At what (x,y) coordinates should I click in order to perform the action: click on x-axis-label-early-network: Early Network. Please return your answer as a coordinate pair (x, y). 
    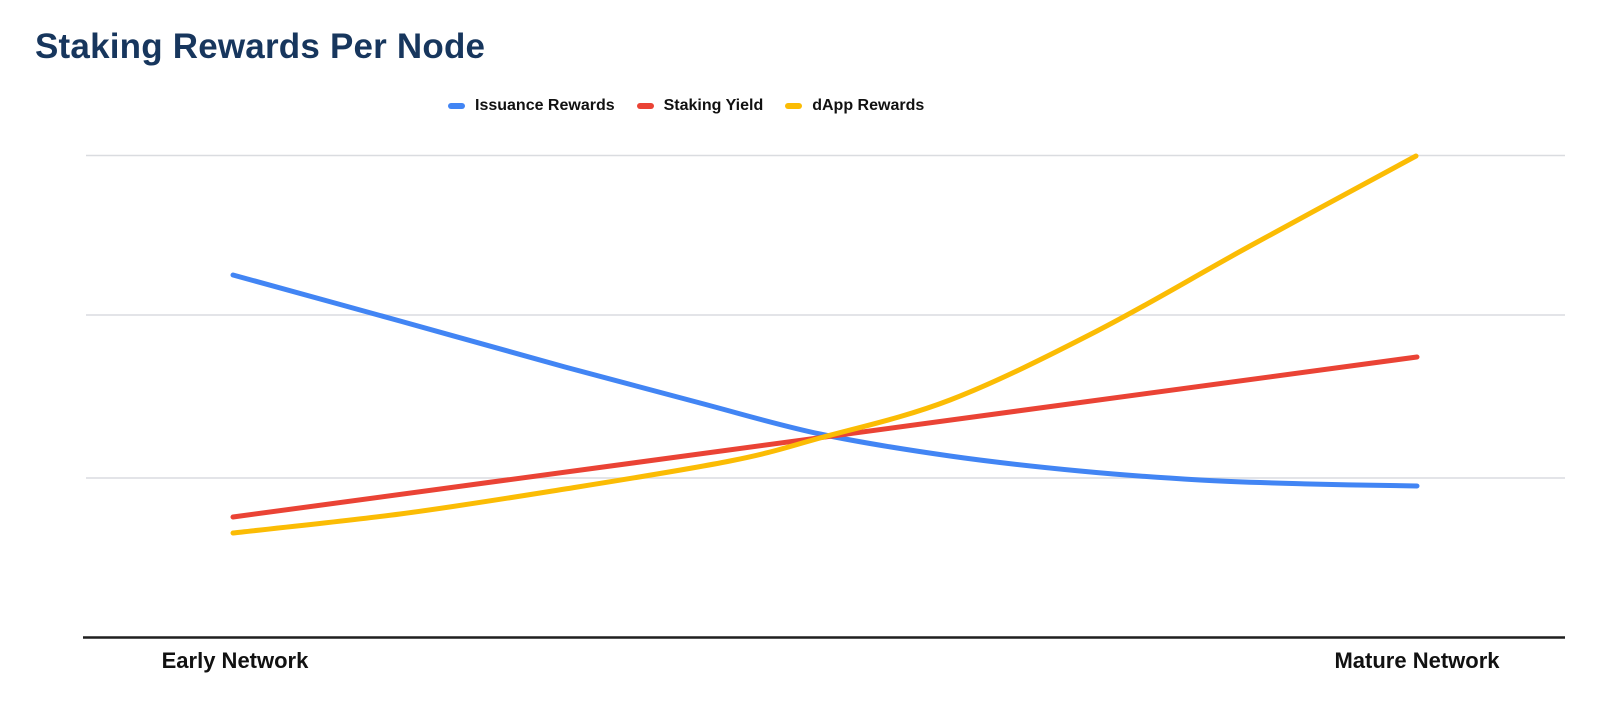
    Looking at the image, I should click on (235, 660).